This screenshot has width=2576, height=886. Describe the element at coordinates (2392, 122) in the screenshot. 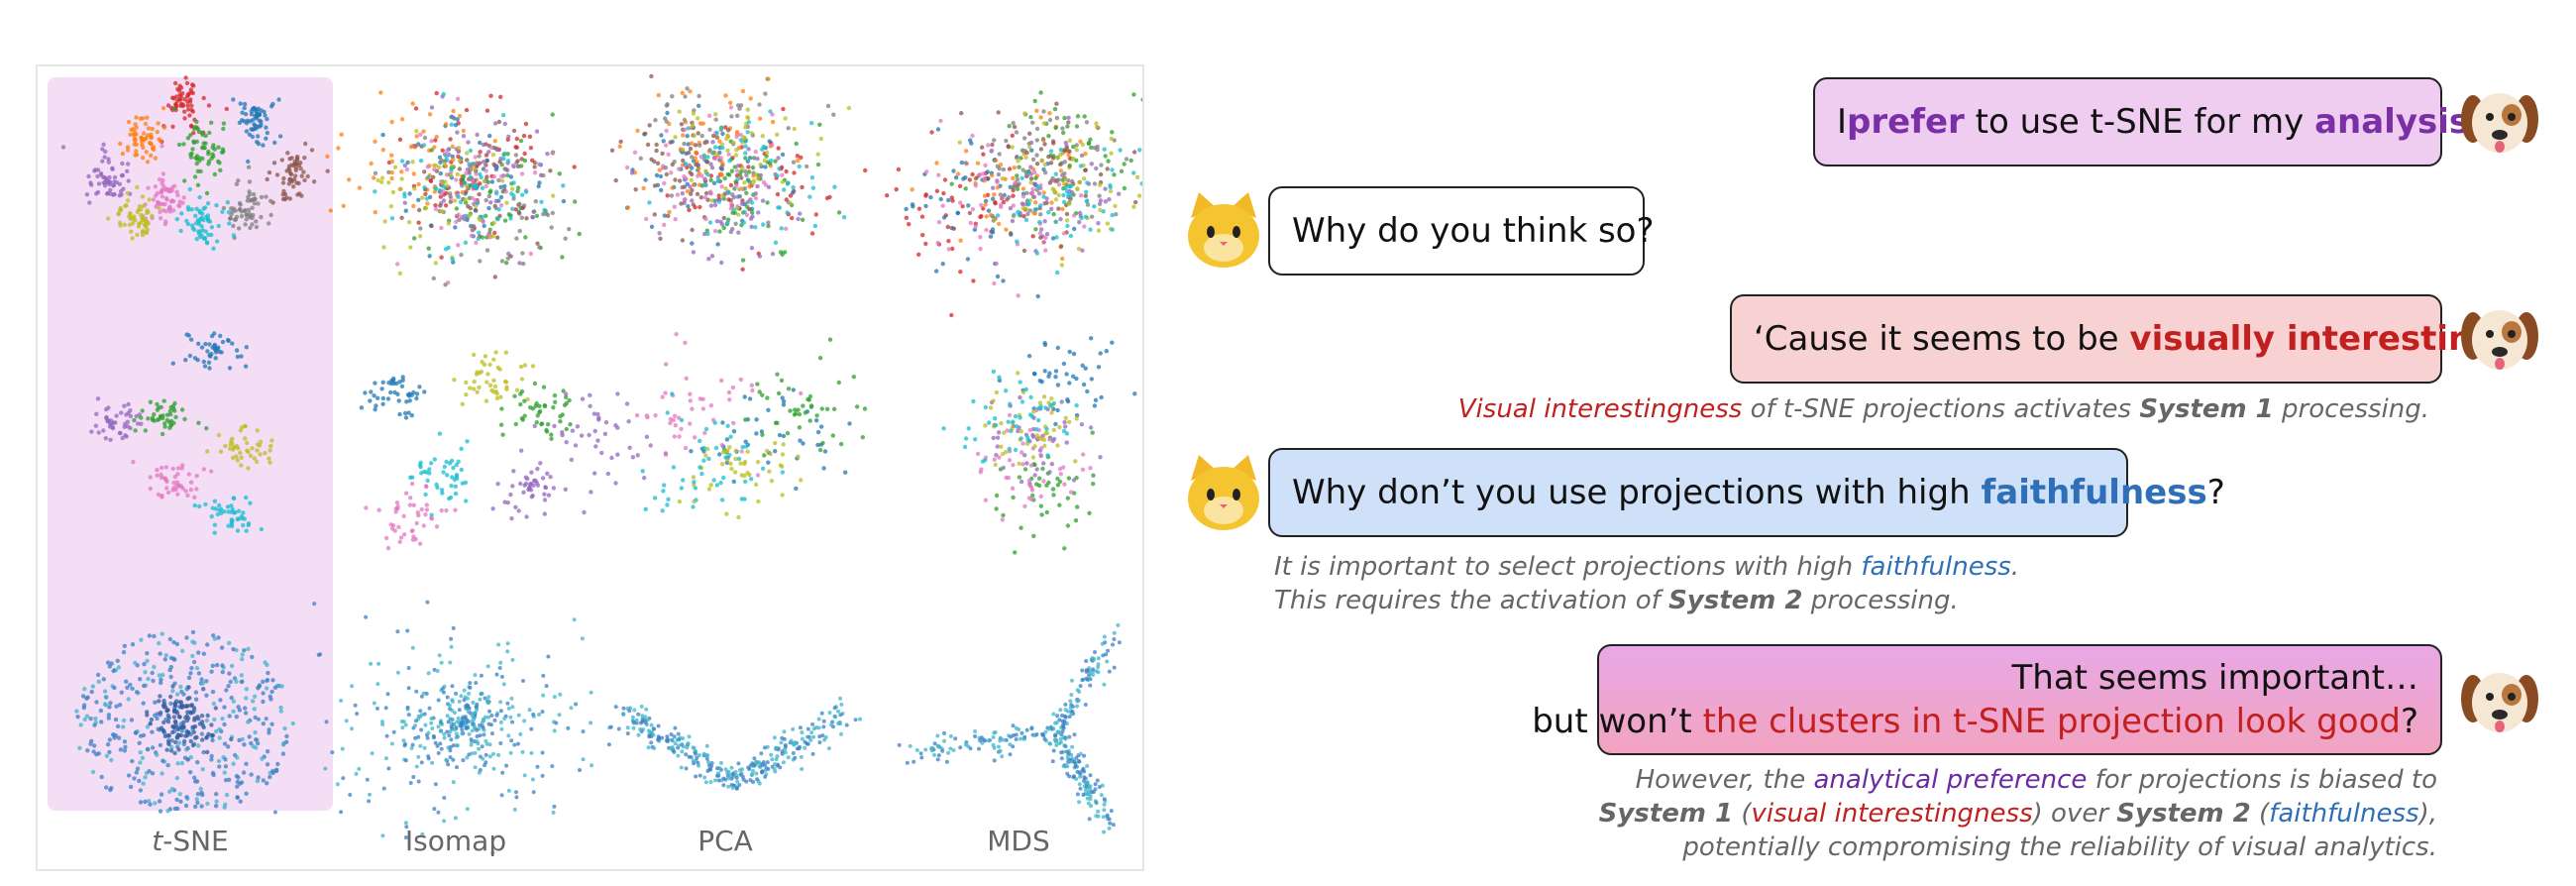

I see `m1-keyword-analysis: analysis` at that location.